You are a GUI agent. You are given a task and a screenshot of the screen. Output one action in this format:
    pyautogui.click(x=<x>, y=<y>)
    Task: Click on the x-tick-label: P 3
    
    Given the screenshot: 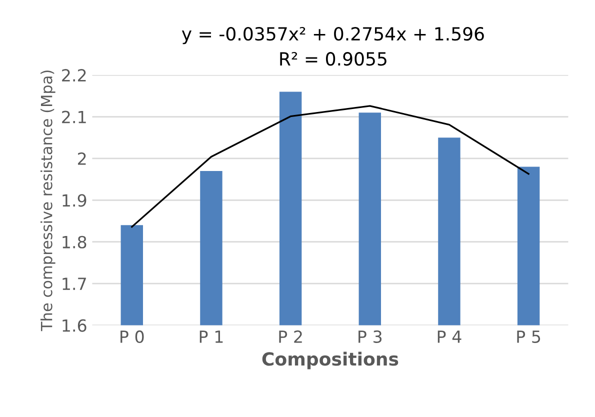 What is the action you would take?
    pyautogui.click(x=370, y=337)
    